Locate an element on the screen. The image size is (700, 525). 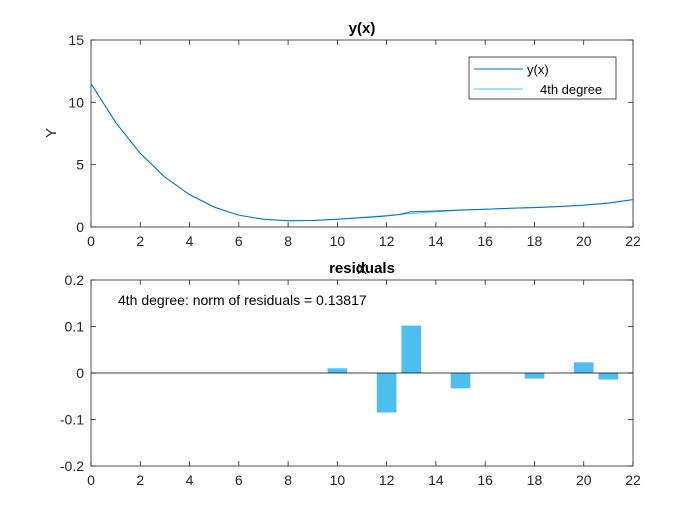
residuals-xtick-label: 4 is located at coordinates (190, 480).